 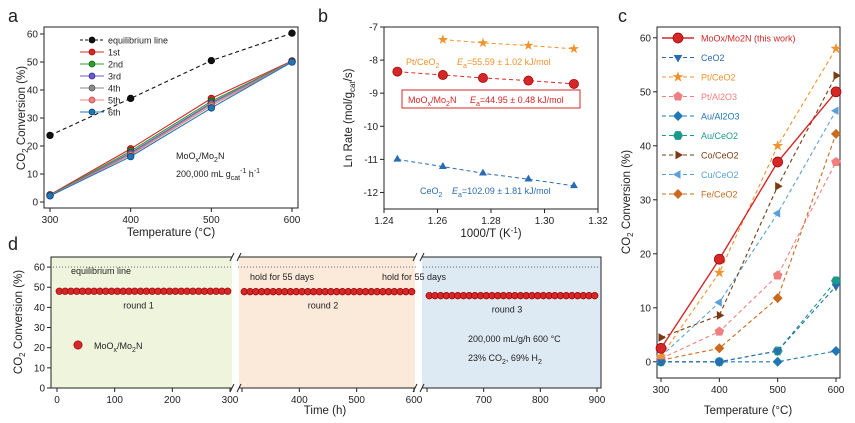 What do you see at coordinates (239, 257) in the screenshot?
I see `panel-d-break-mark-0-0b` at bounding box center [239, 257].